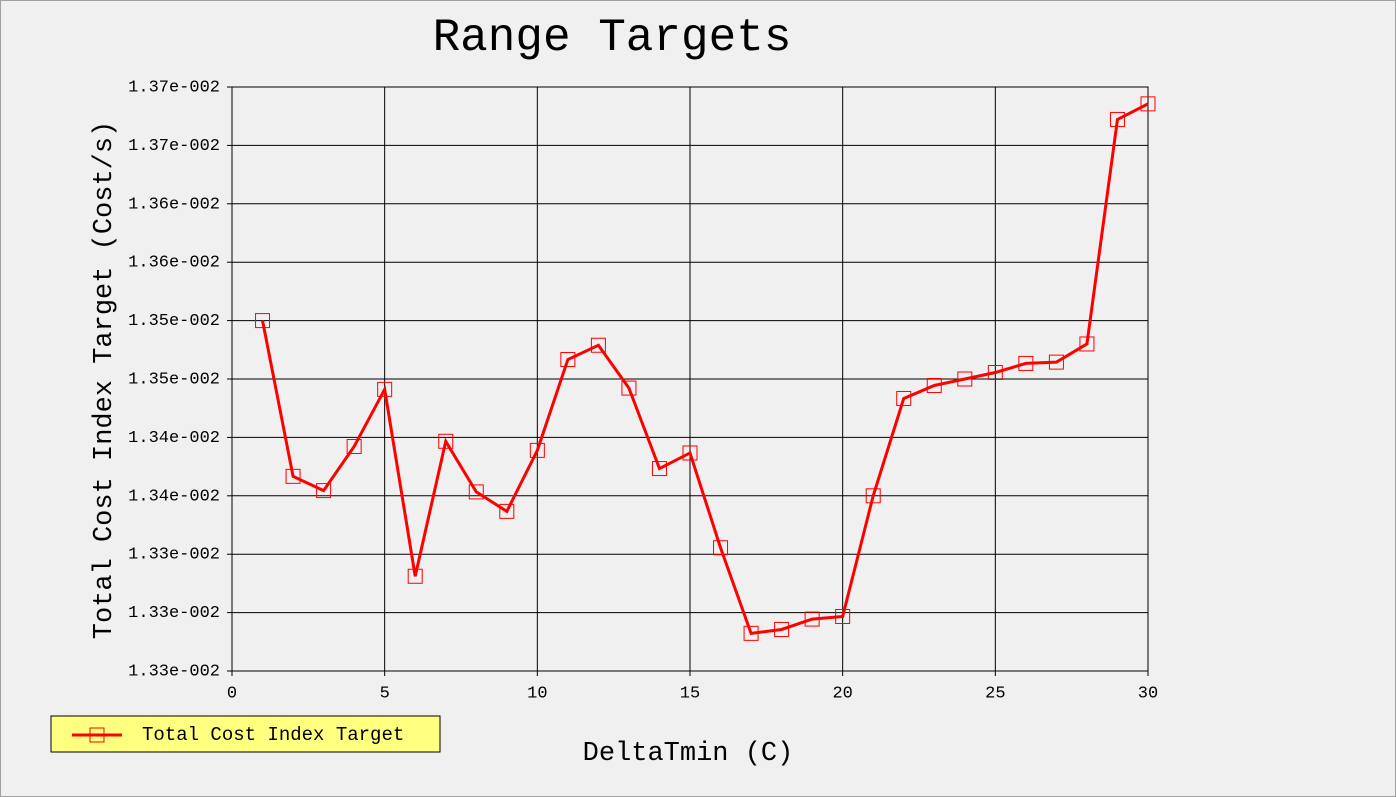 The image size is (1396, 797). I want to click on x-tick-label: 20, so click(842, 693).